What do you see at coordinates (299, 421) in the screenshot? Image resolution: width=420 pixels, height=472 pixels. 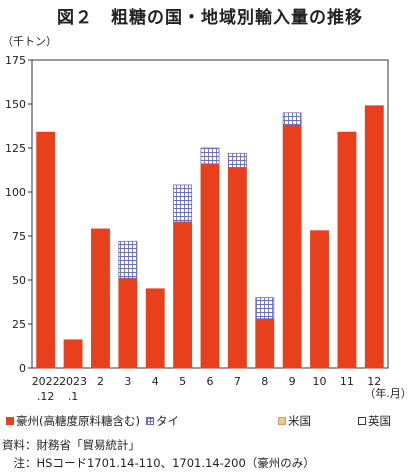 I see `legend-label-usa: 米国` at bounding box center [299, 421].